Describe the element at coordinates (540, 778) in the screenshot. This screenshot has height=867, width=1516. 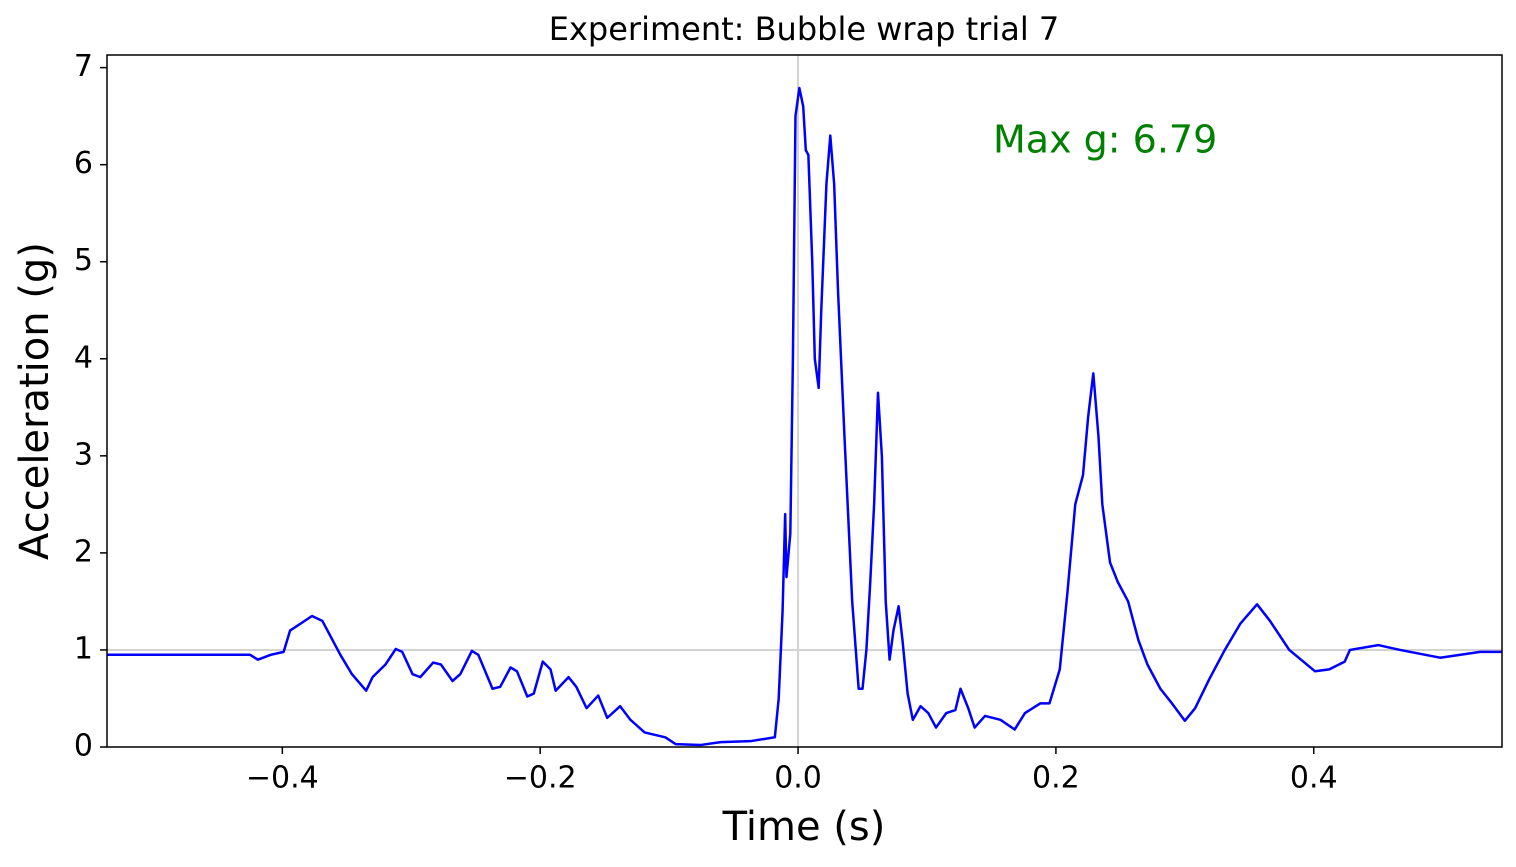
I see `x-tick-label: −0.2` at that location.